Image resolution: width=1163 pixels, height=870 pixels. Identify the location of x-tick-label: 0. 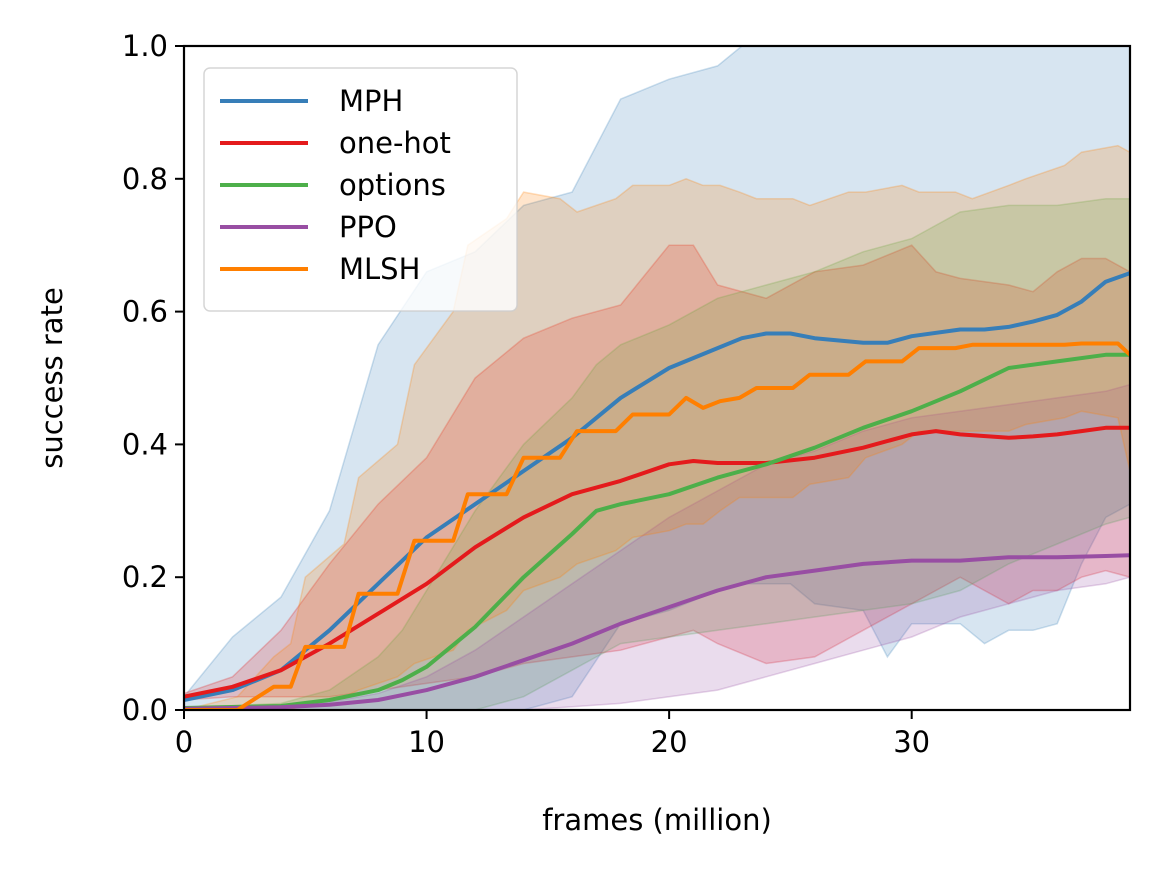
(184, 742).